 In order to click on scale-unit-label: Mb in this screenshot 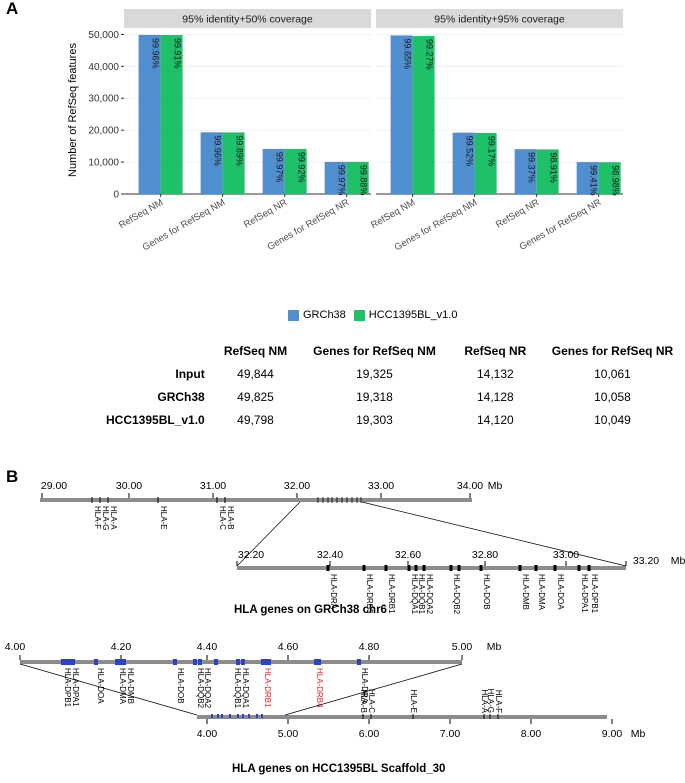, I will do `click(495, 486)`.